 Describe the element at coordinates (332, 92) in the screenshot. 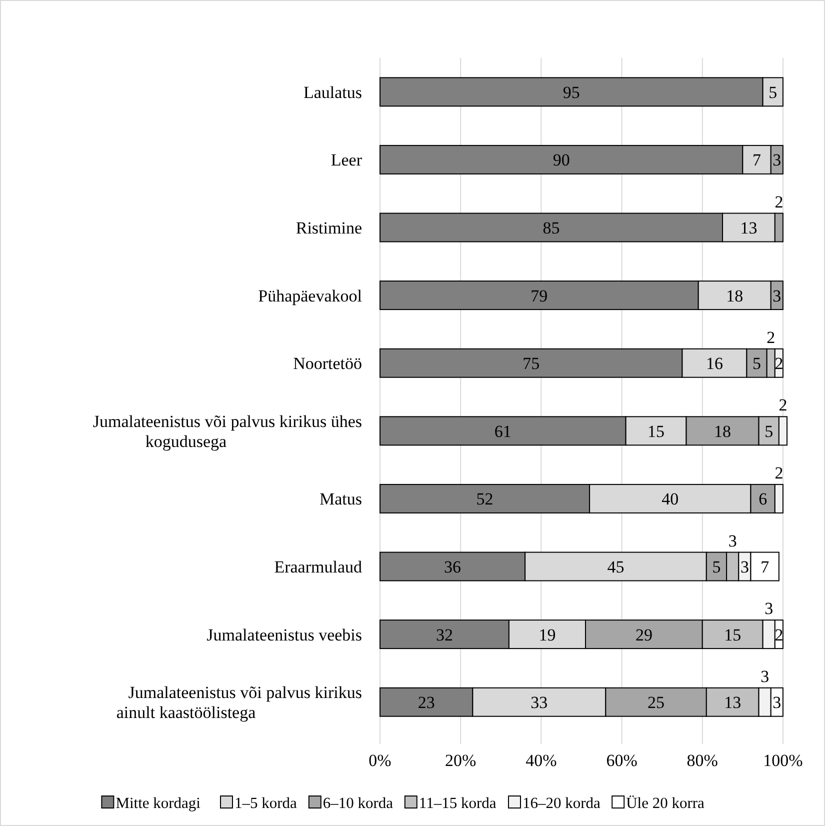

I see `y-tick-label: Laulatus` at that location.